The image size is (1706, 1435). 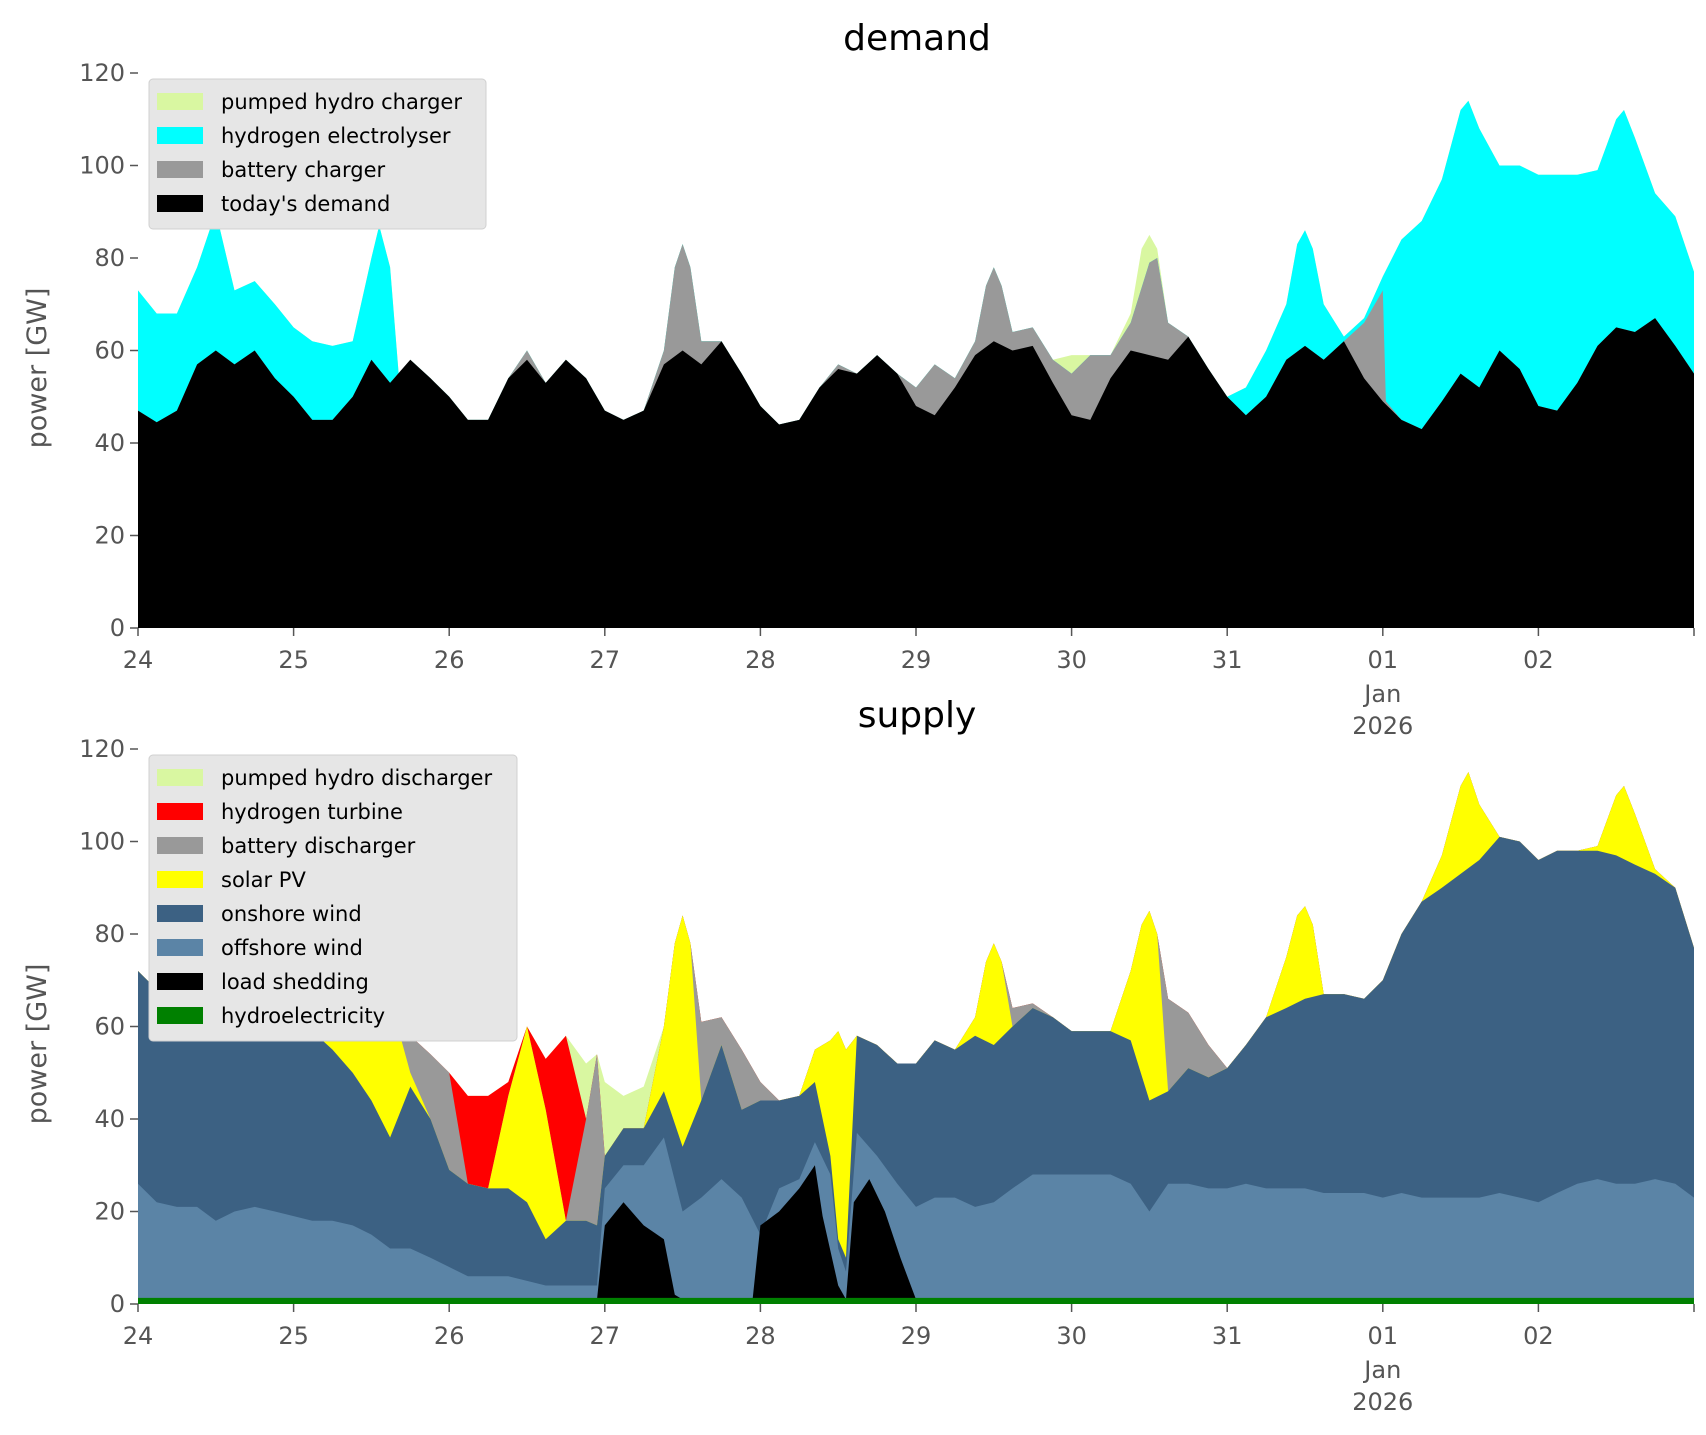 What do you see at coordinates (109, 1212) in the screenshot?
I see `supply-y-tick-label: 20` at bounding box center [109, 1212].